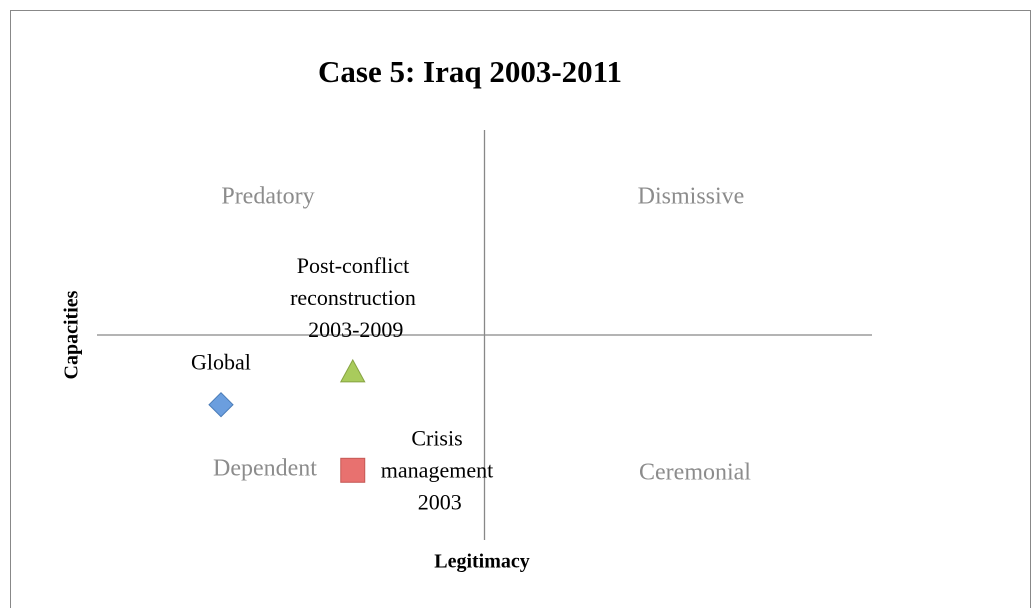 The width and height of the screenshot is (1035, 608). I want to click on chart-title: Case 5: Iraq 2003-2011, so click(470, 71).